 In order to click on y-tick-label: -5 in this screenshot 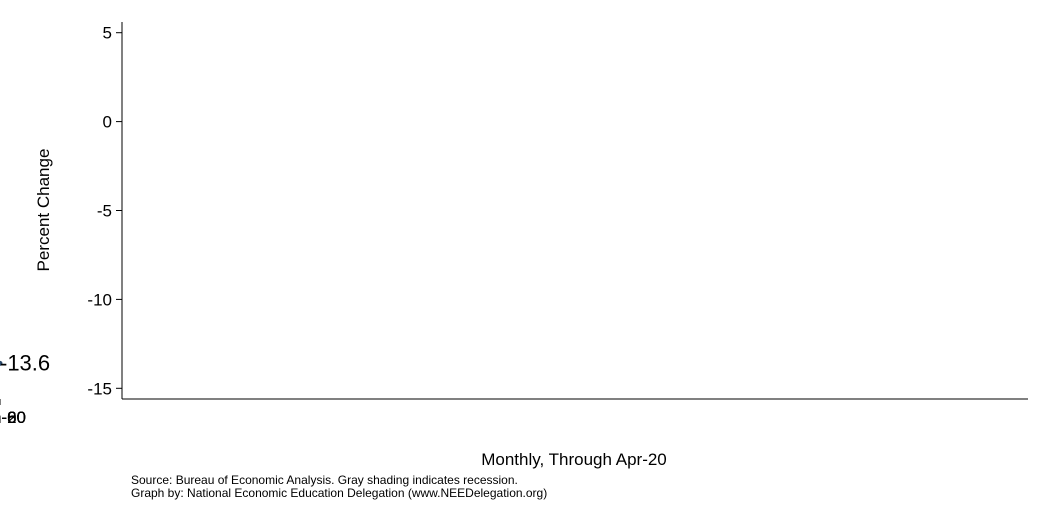, I will do `click(104, 211)`.